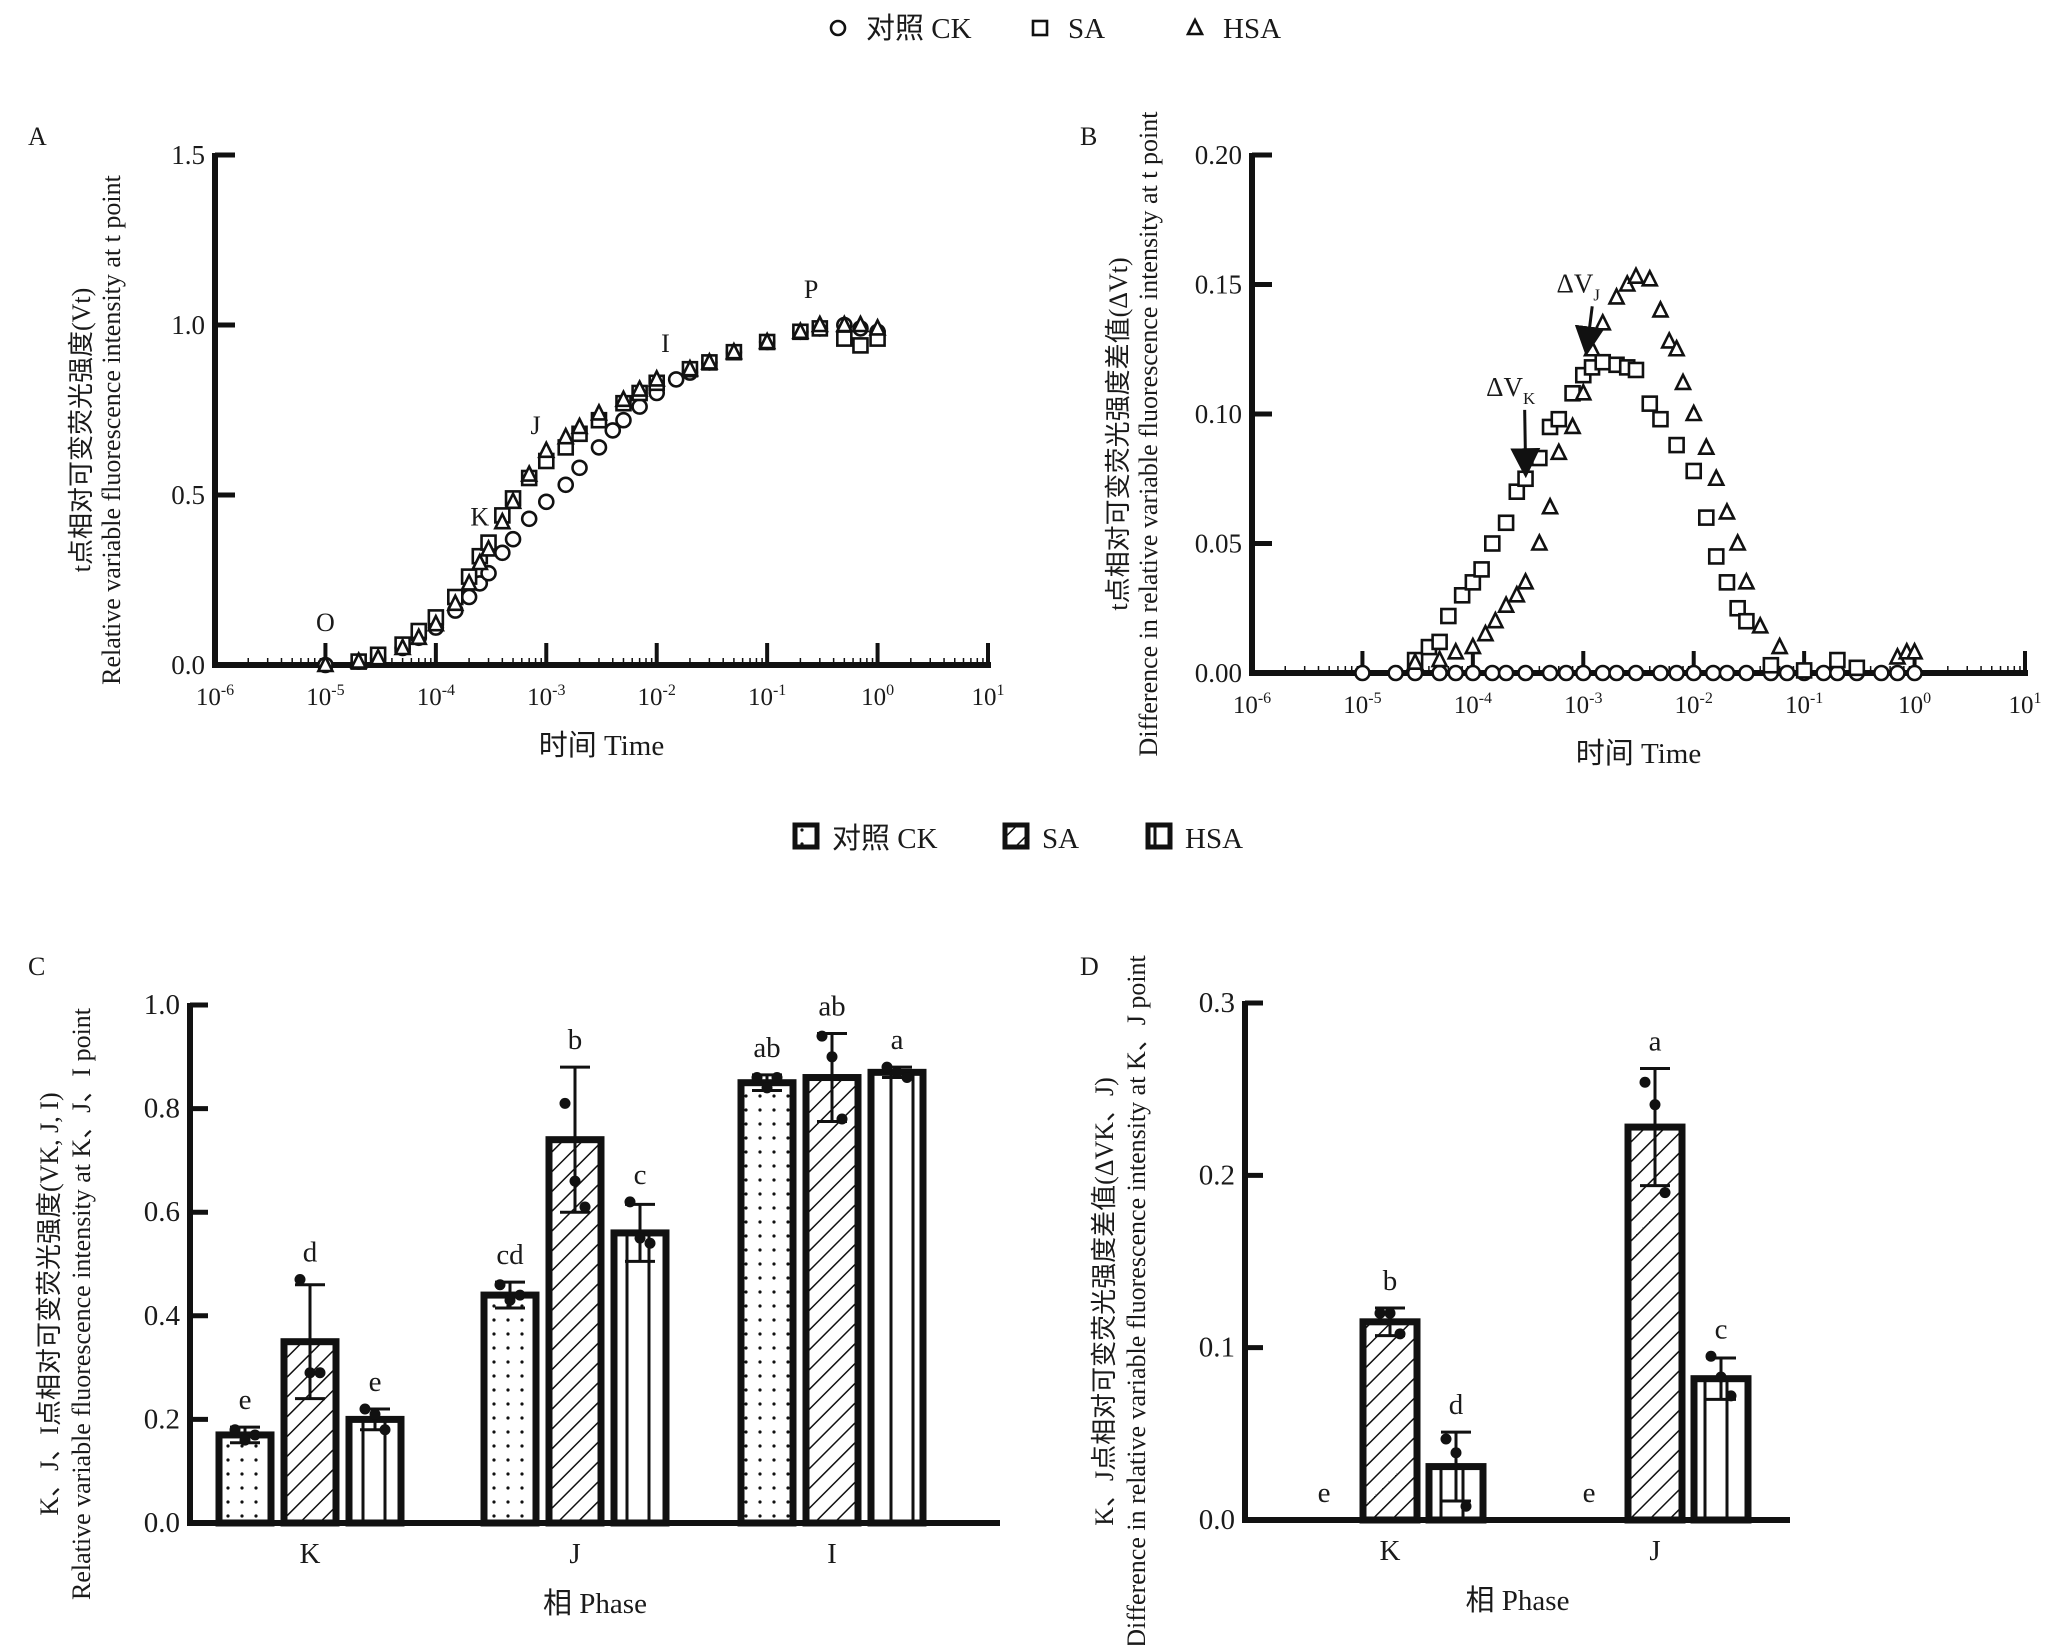 The height and width of the screenshot is (1645, 2053). Describe the element at coordinates (1218, 544) in the screenshot. I see `y-tick-label: 0.05` at that location.